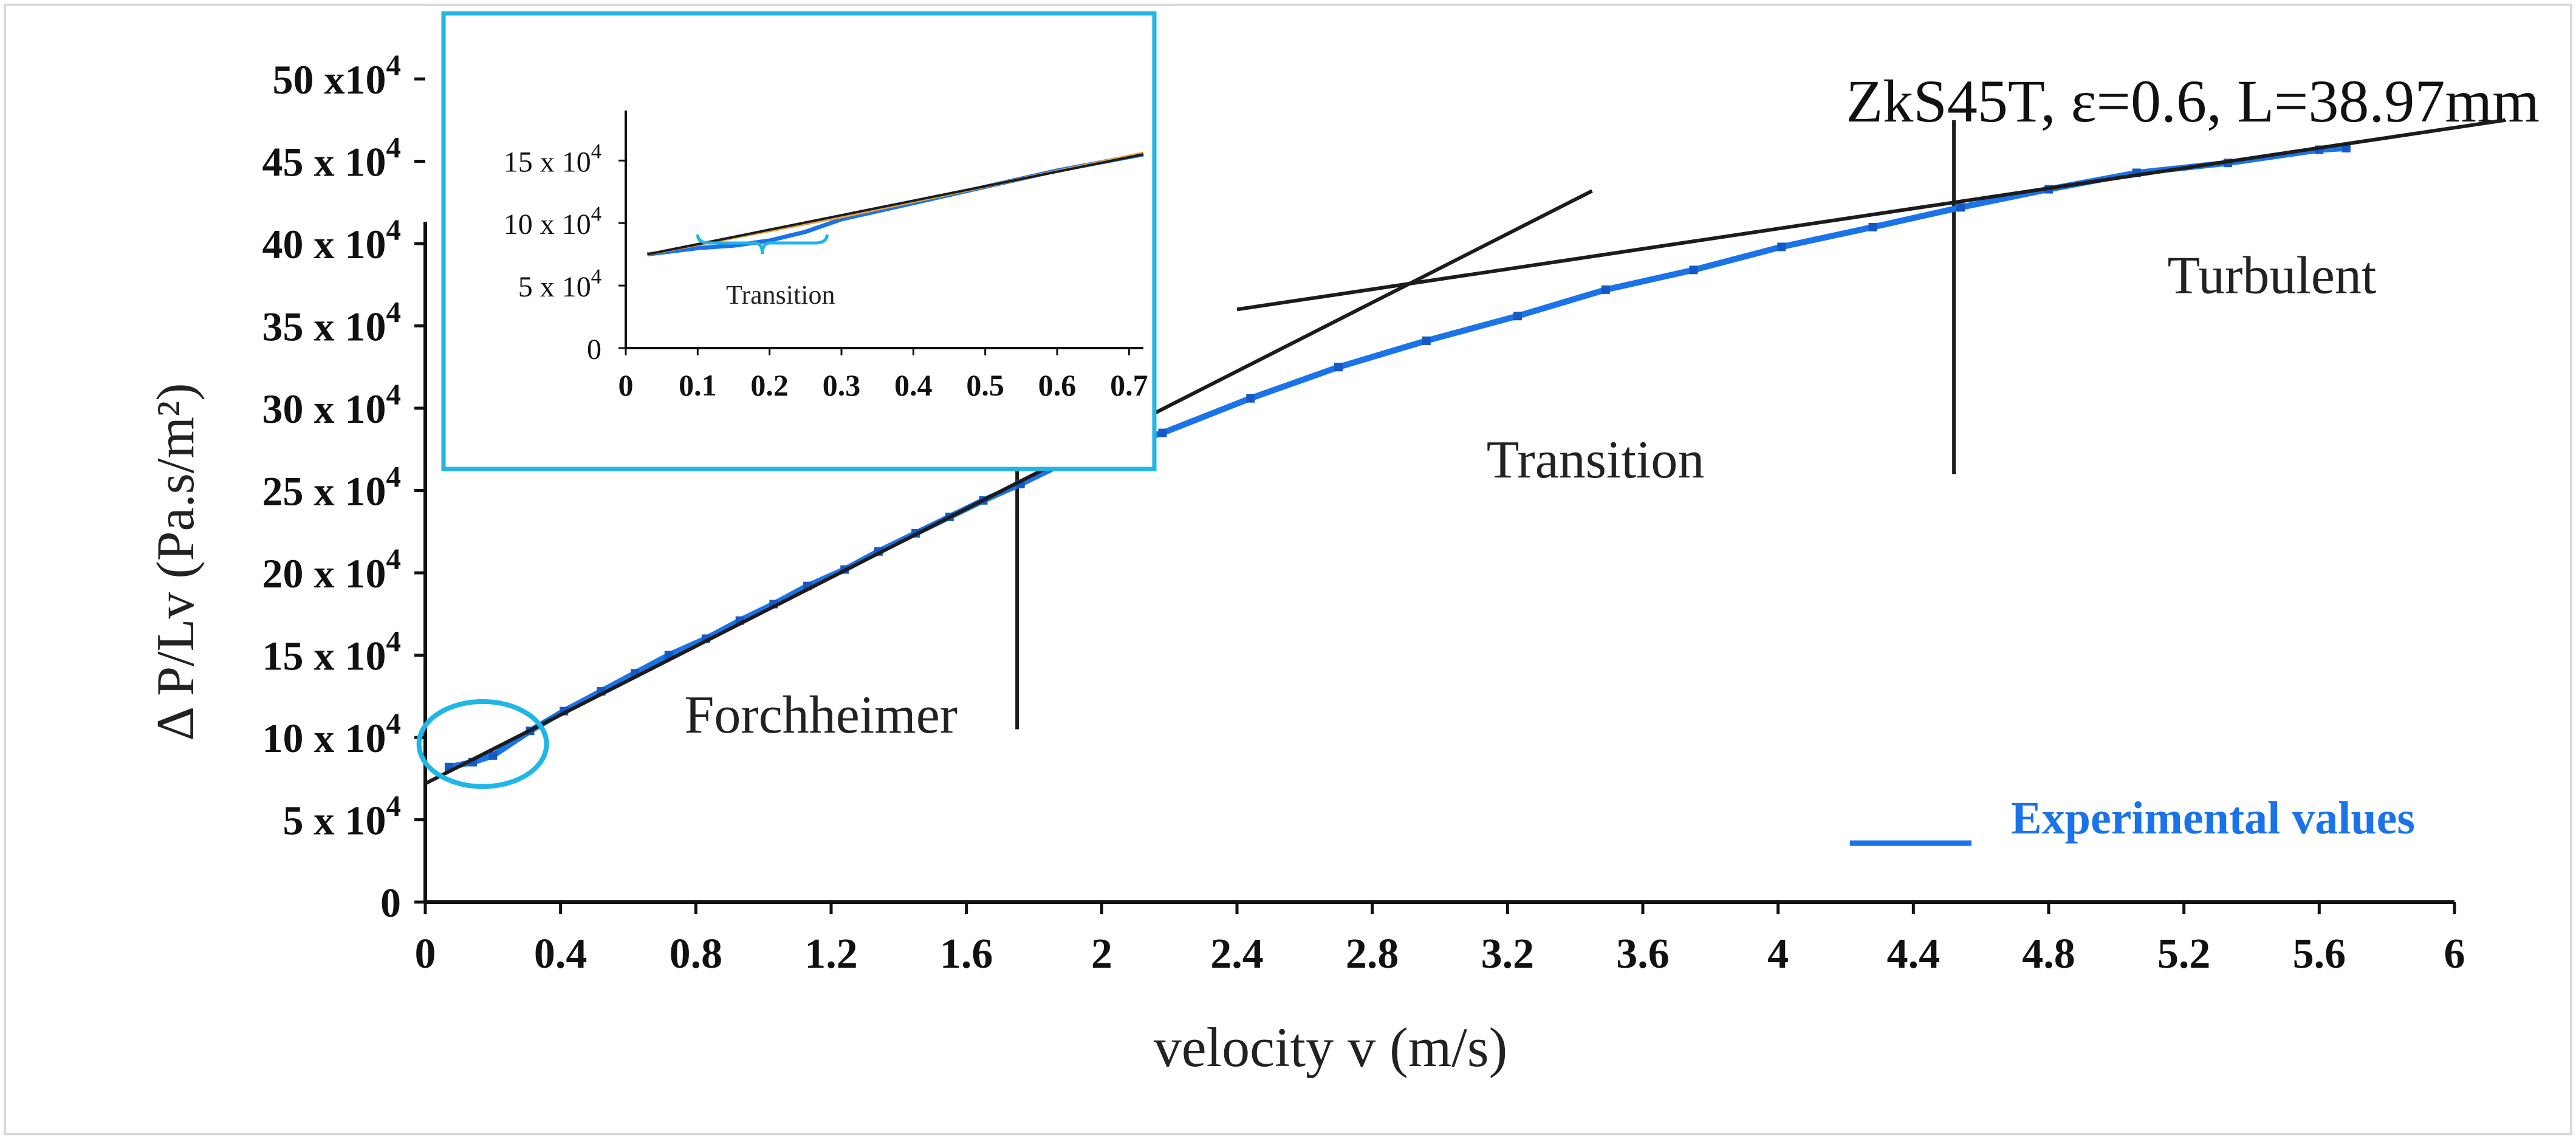 The image size is (2576, 1139). I want to click on inset-transition-brace, so click(762, 244).